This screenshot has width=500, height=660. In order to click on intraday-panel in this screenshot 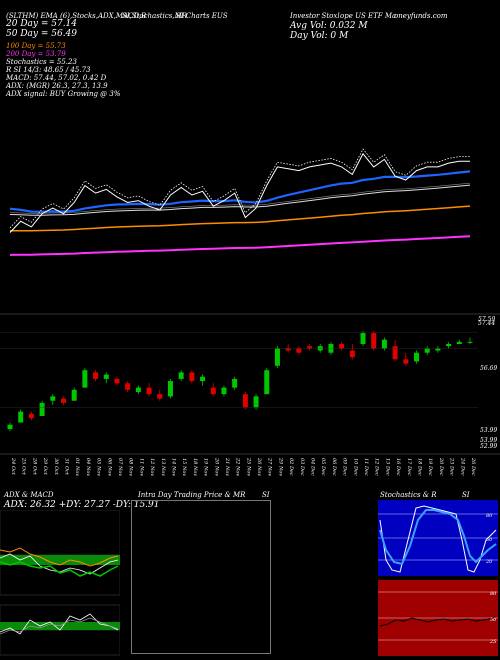, I will do `click(201, 577)`.